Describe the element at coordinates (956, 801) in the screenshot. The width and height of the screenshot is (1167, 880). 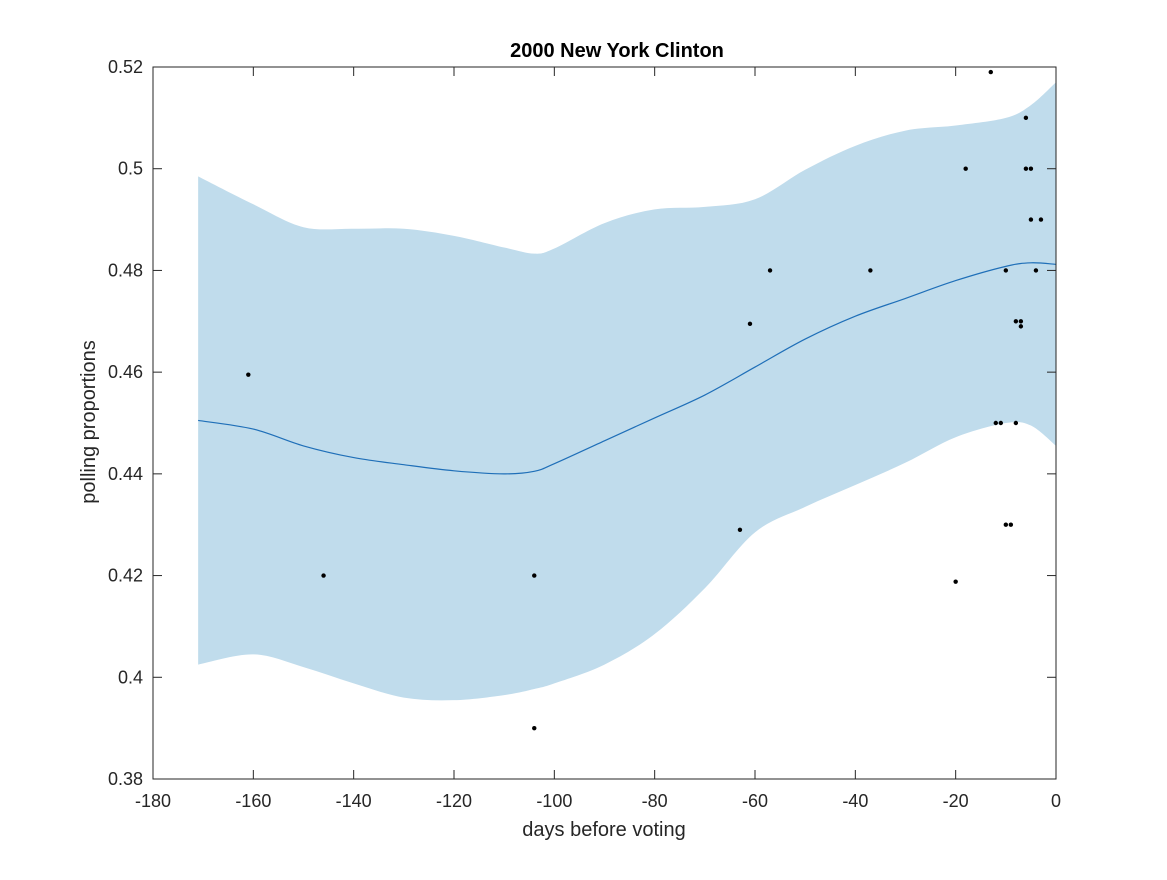
I see `x-tick-label: -20` at that location.